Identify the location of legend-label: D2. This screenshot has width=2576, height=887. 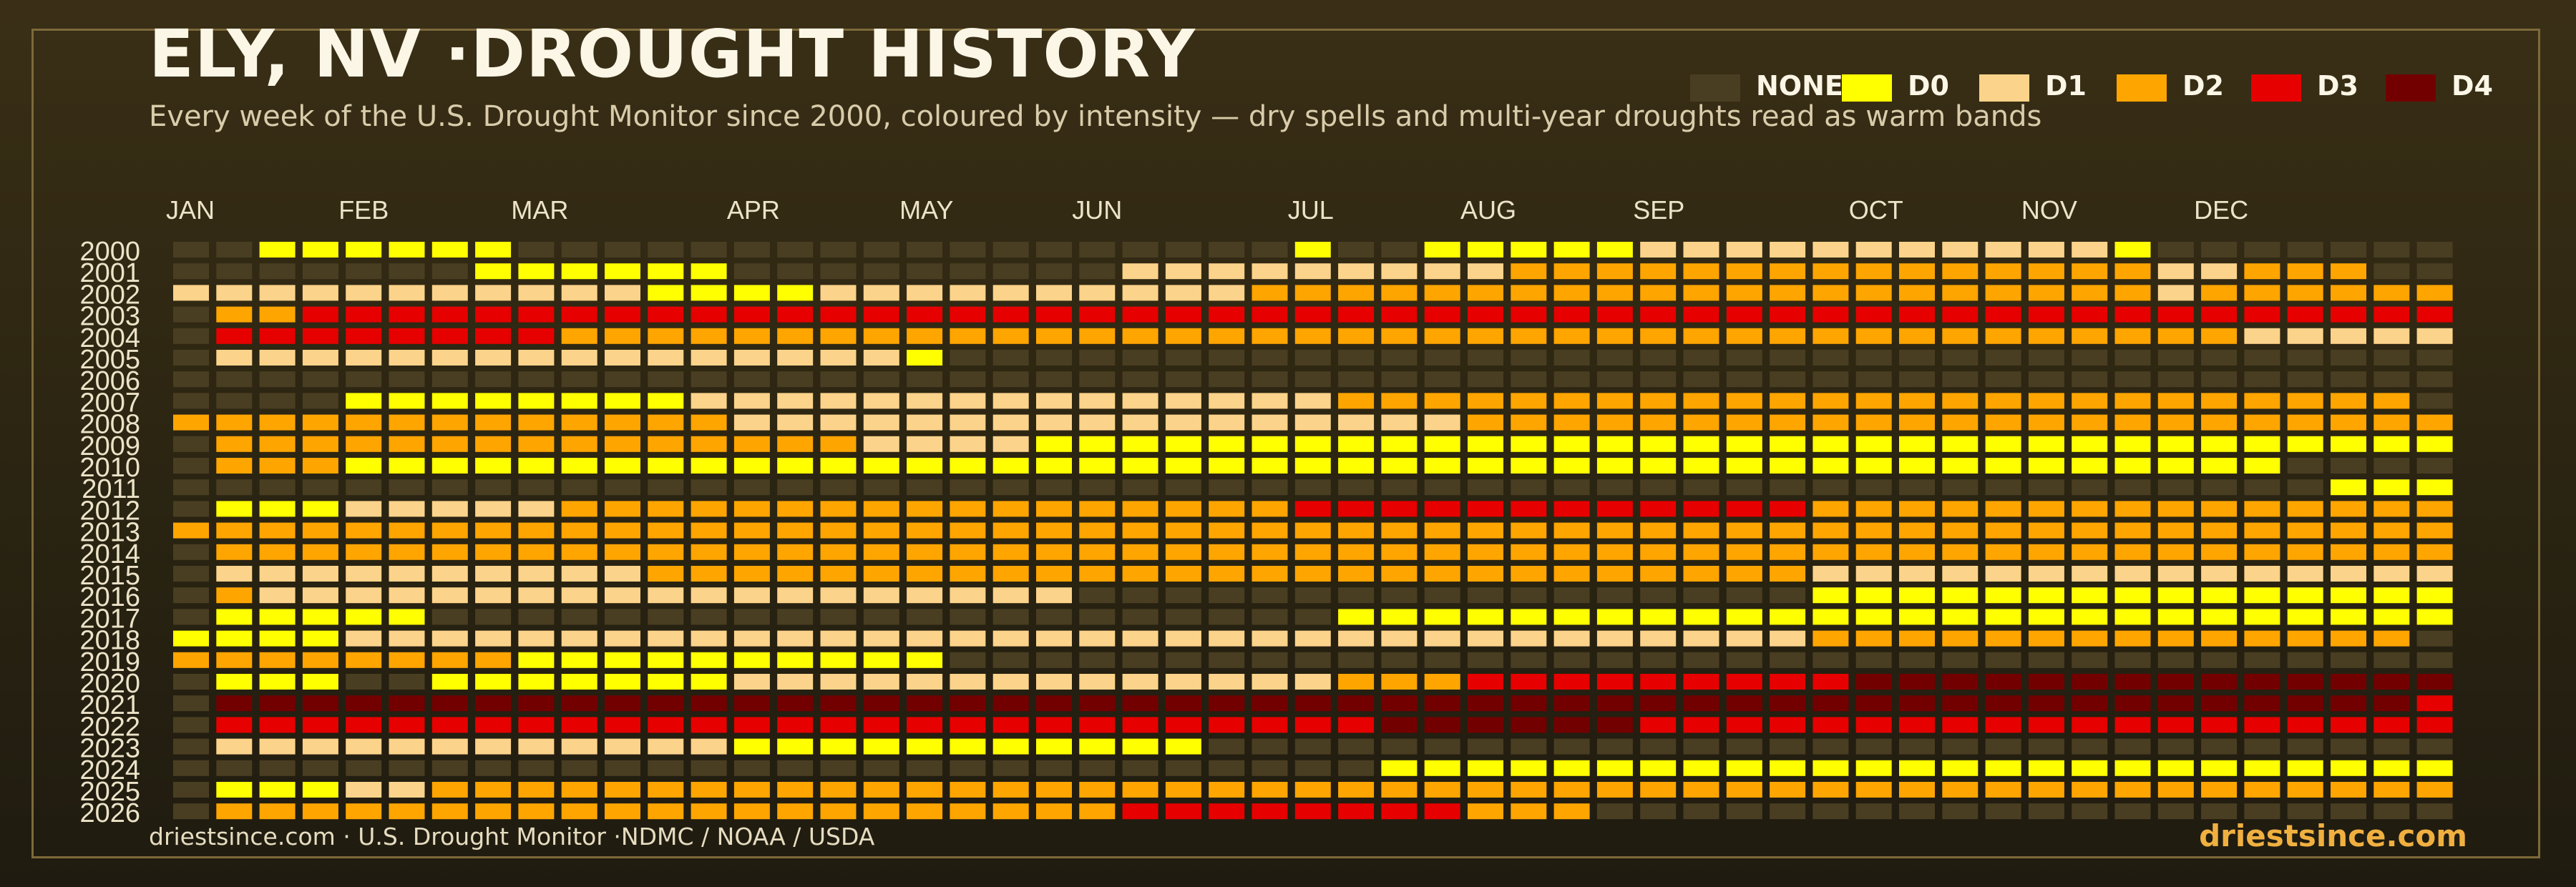
(2203, 86).